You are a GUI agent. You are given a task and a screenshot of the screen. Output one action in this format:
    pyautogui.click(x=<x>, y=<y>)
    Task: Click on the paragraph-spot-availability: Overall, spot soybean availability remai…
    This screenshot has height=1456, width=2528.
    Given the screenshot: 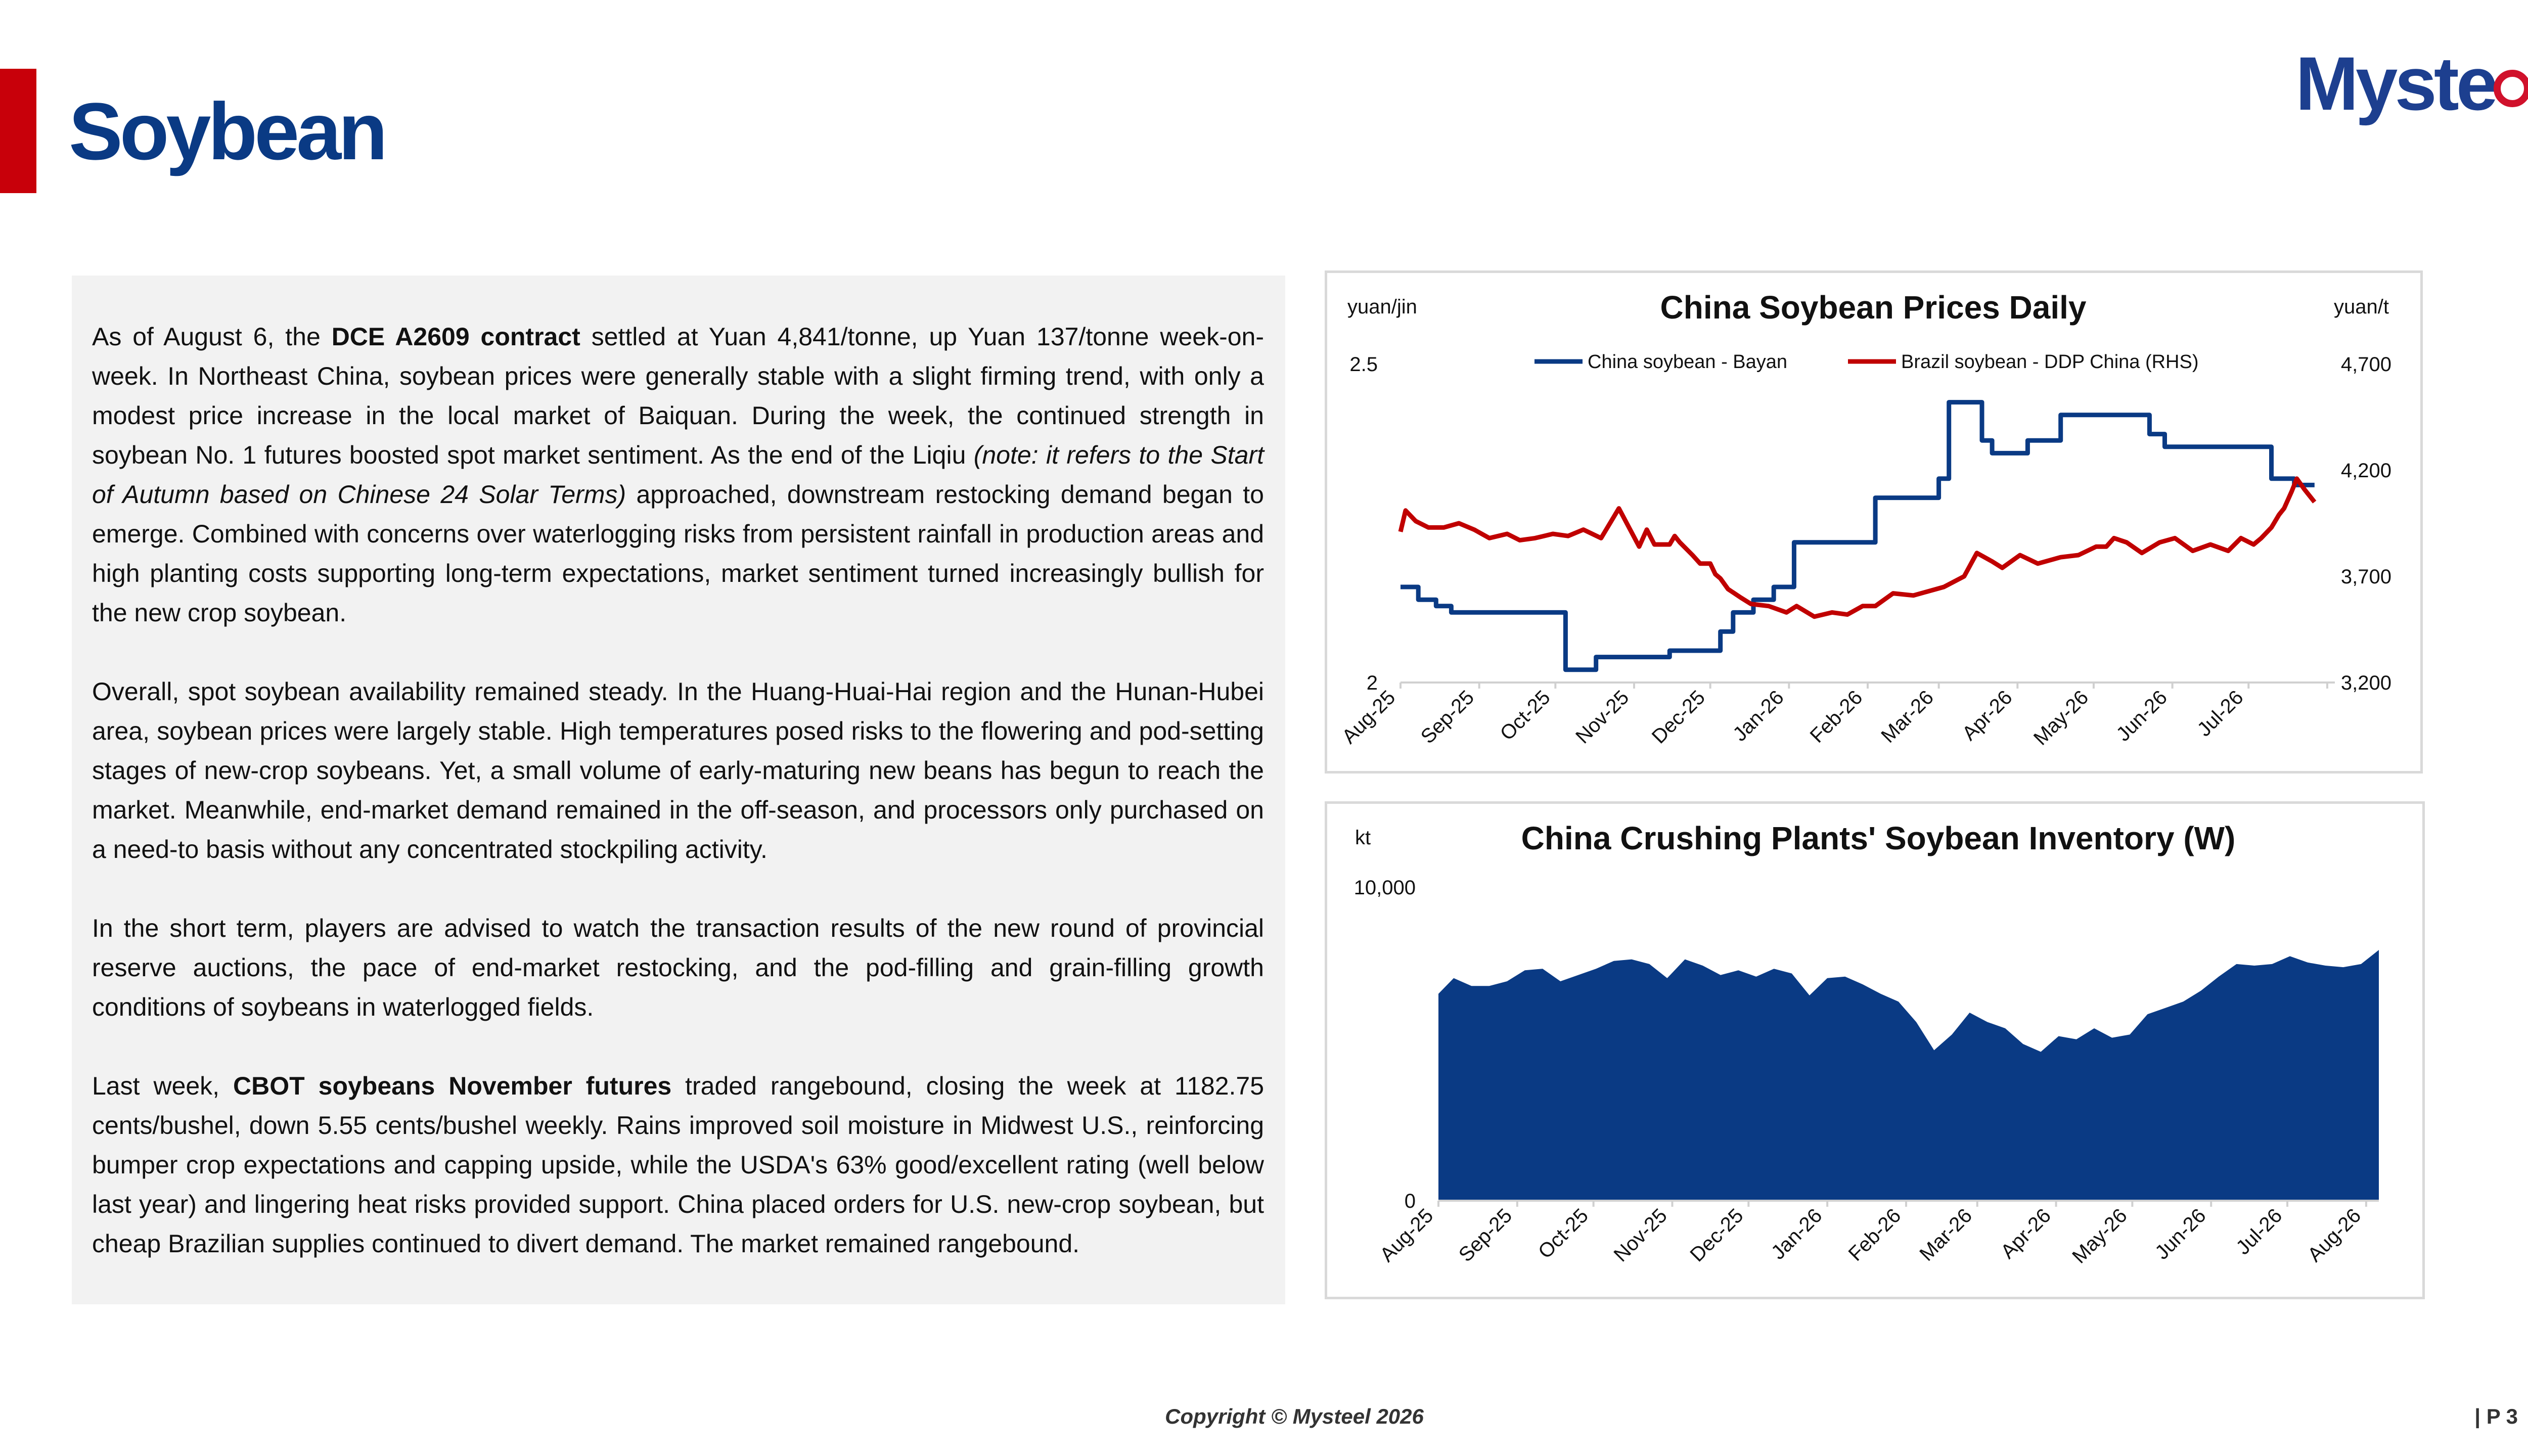 What is the action you would take?
    pyautogui.click(x=678, y=770)
    